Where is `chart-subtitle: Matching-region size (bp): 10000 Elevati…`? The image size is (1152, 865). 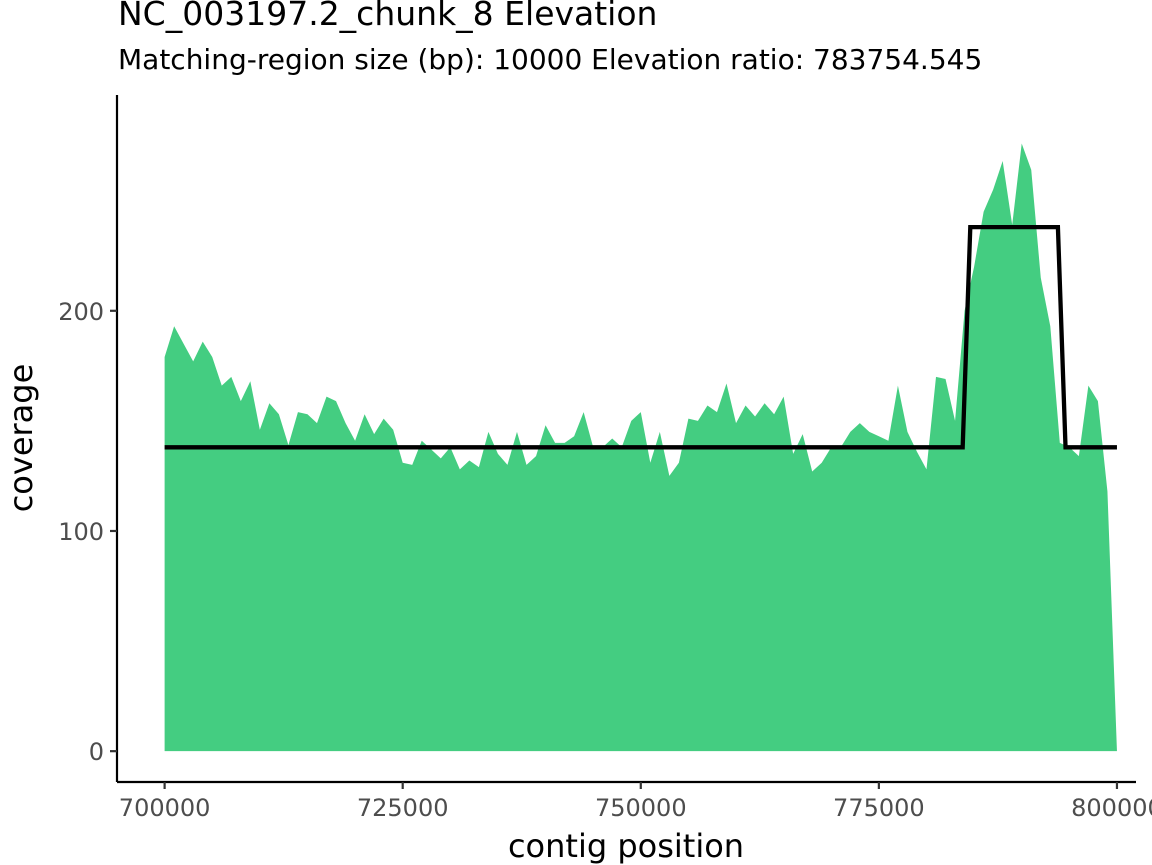 chart-subtitle: Matching-region size (bp): 10000 Elevati… is located at coordinates (550, 59).